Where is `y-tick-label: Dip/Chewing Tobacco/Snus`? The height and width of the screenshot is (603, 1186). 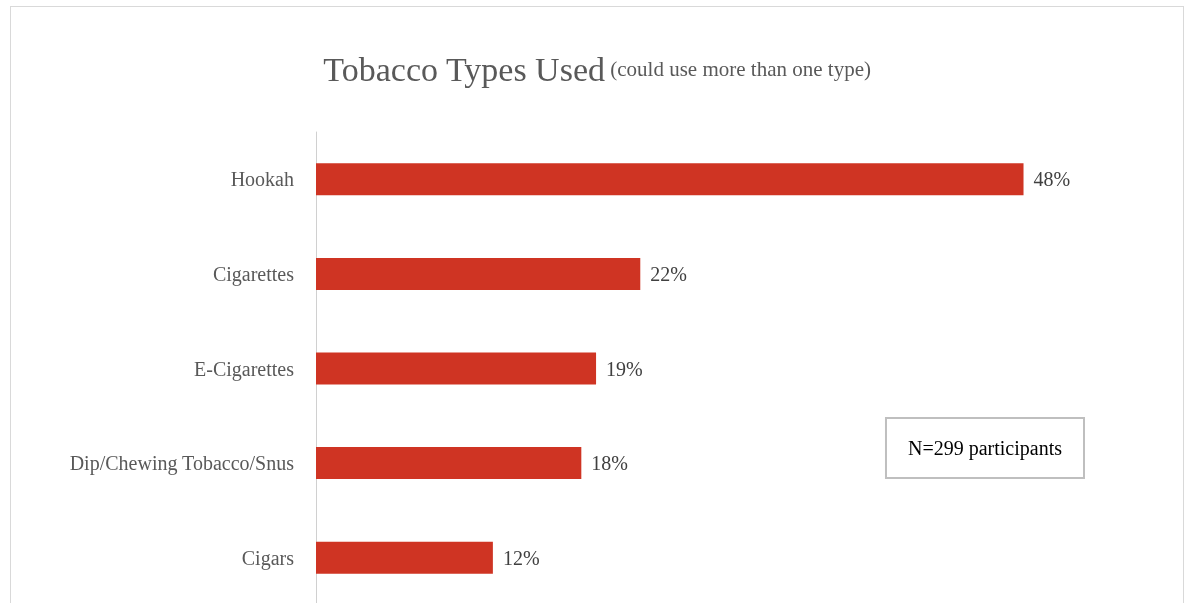
y-tick-label: Dip/Chewing Tobacco/Snus is located at coordinates (182, 464).